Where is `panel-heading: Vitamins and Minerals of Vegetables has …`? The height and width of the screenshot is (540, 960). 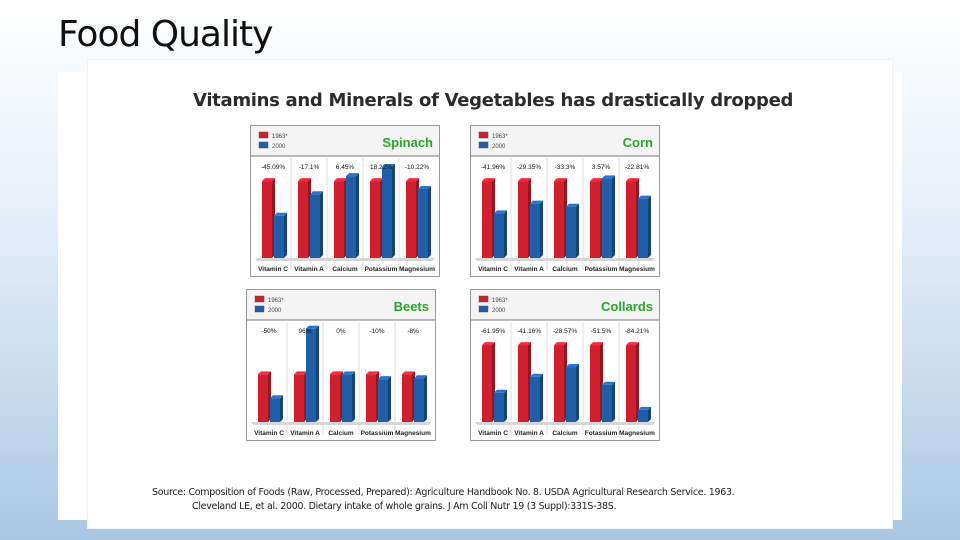
panel-heading: Vitamins and Minerals of Vegetables has … is located at coordinates (493, 100).